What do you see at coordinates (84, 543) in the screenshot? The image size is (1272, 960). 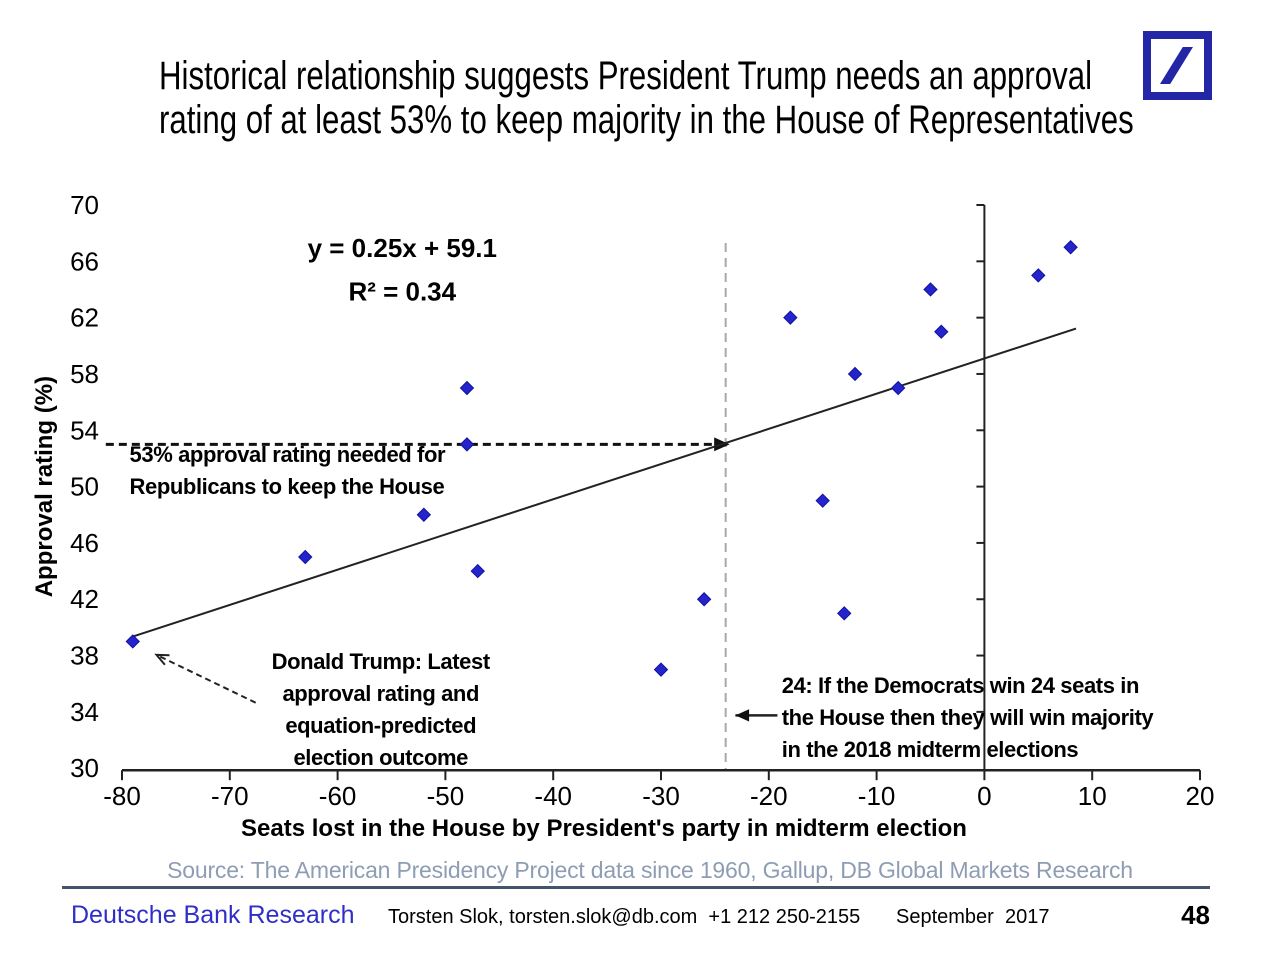 I see `y-tick-label: 46` at bounding box center [84, 543].